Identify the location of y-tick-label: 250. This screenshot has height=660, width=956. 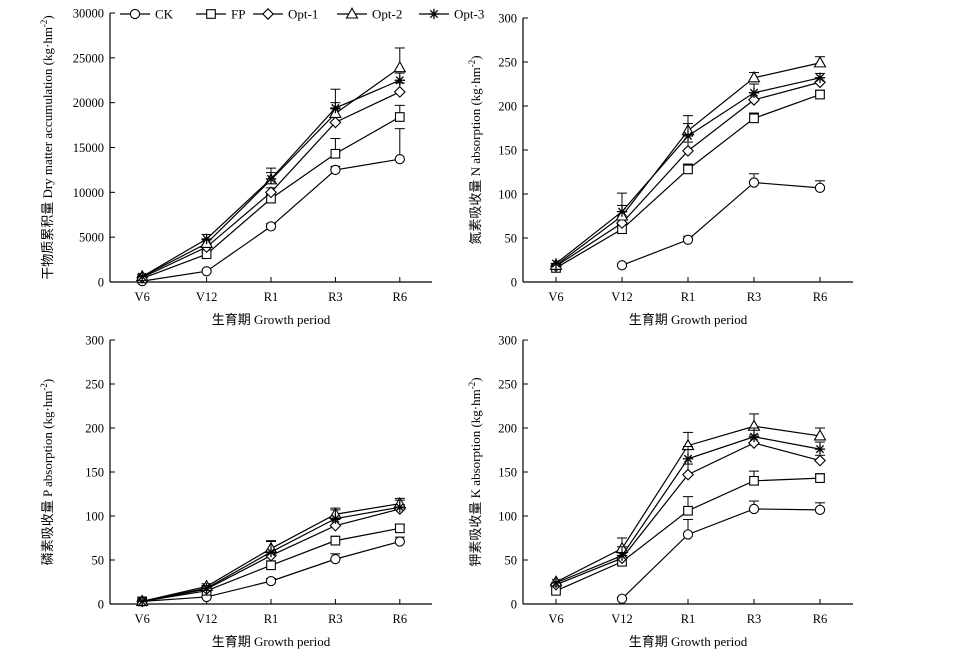
(507, 385).